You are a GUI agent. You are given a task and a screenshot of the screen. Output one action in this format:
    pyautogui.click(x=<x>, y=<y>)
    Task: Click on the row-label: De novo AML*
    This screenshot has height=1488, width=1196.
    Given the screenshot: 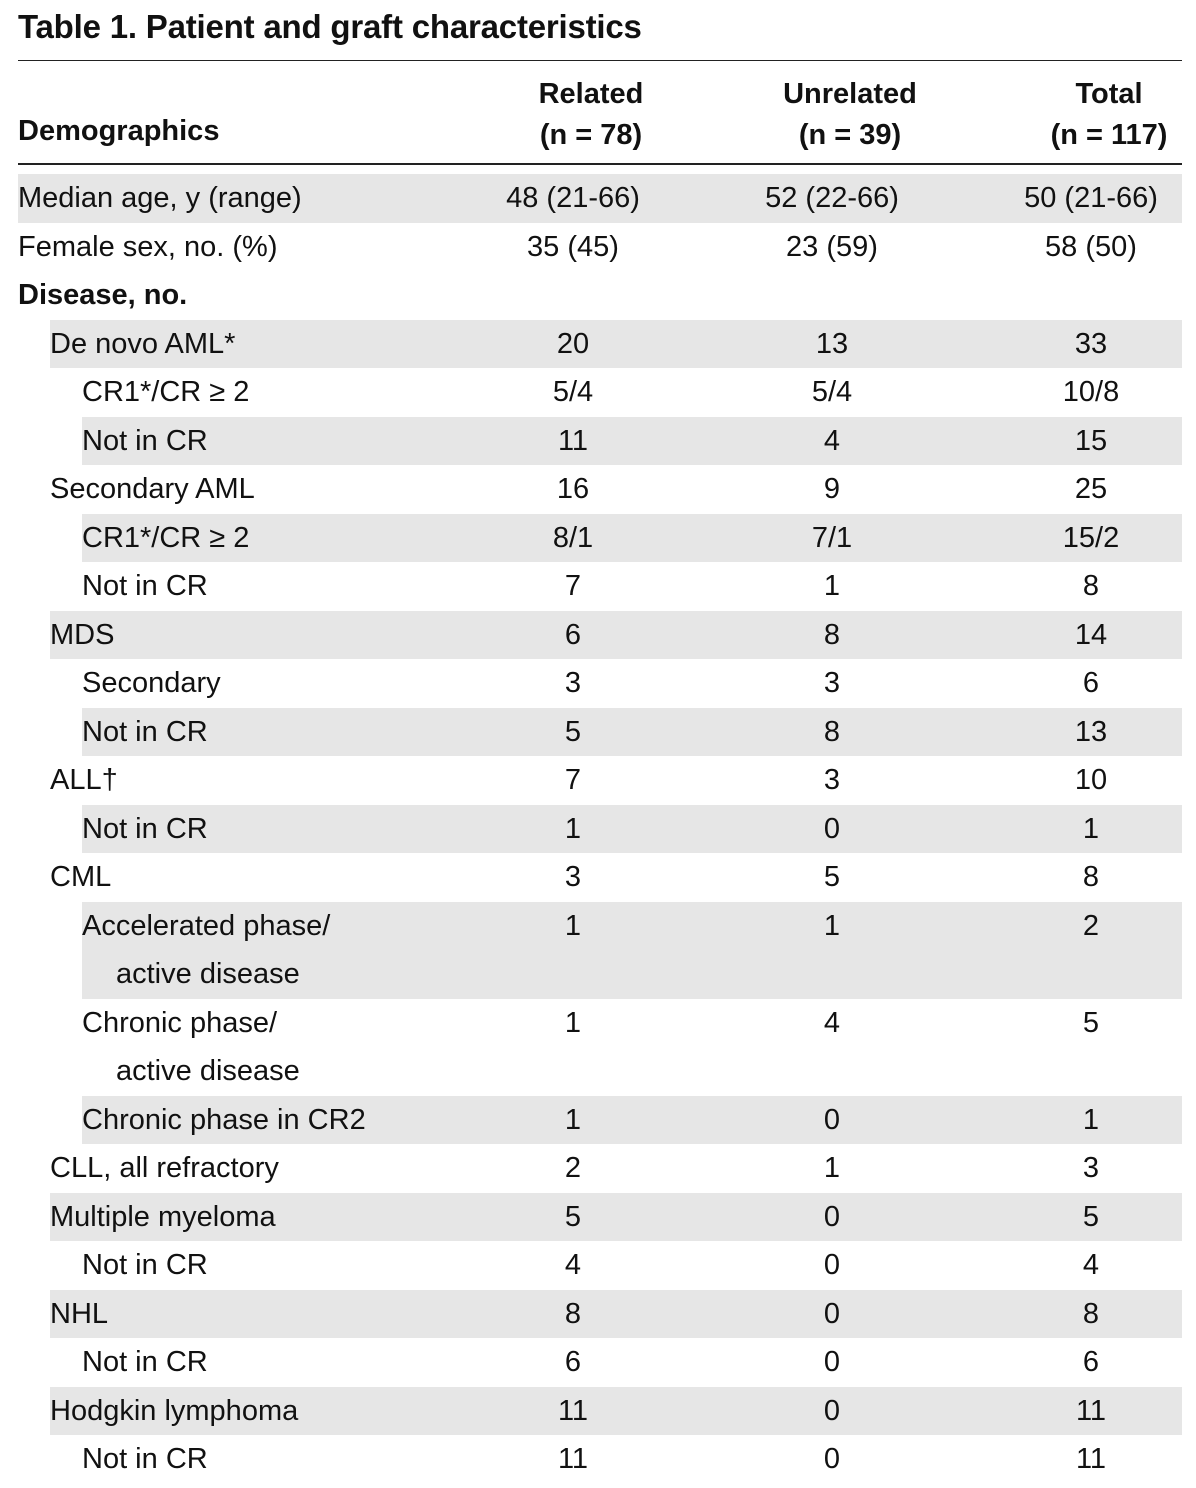 What is the action you would take?
    pyautogui.click(x=142, y=344)
    